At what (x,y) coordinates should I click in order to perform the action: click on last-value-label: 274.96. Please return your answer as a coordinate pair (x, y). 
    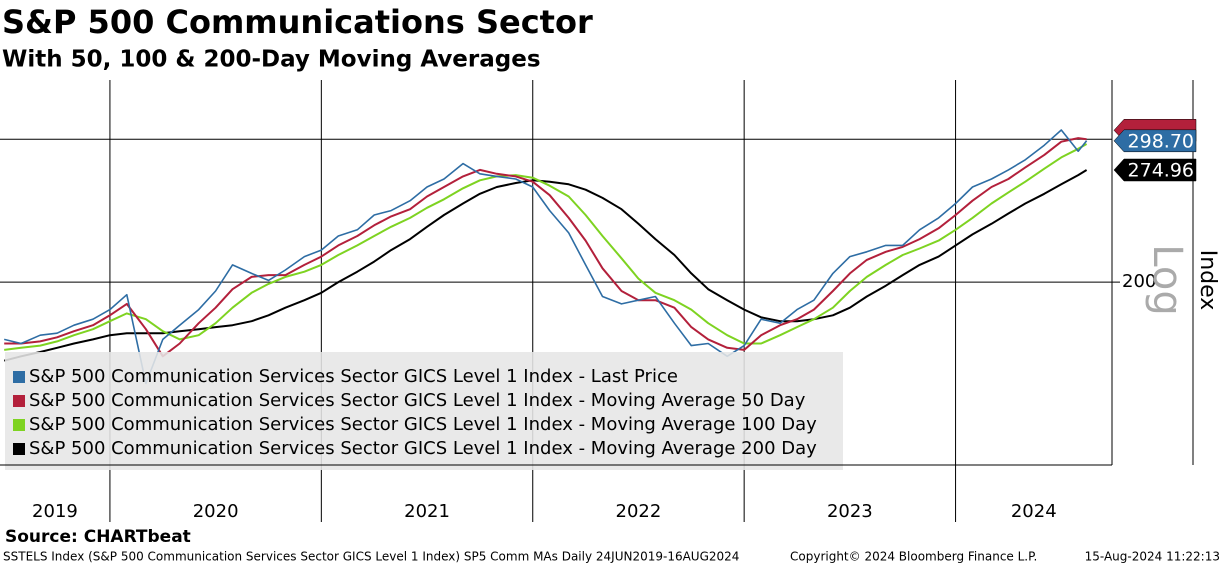
    Looking at the image, I should click on (1161, 170).